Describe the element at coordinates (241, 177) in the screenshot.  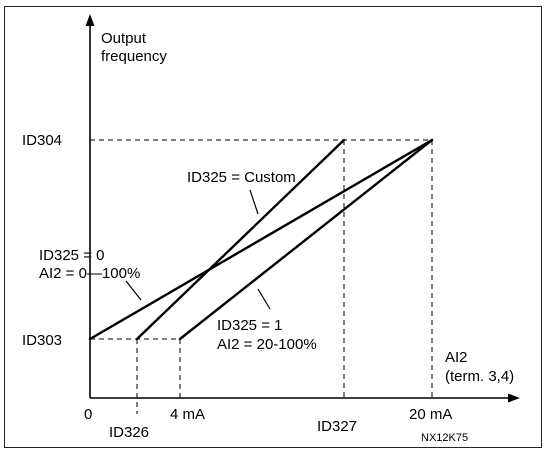
I see `label-id325-custom: ID325 = Custom` at that location.